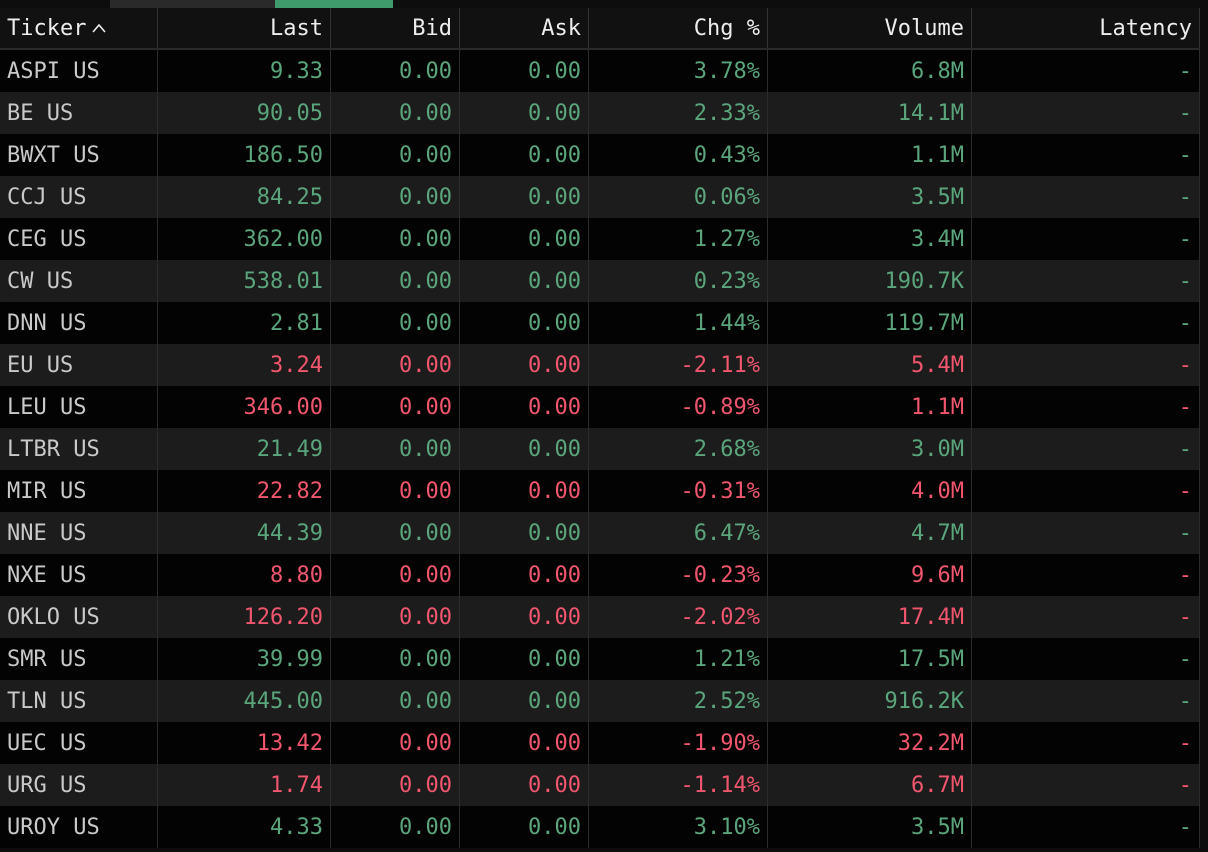  Describe the element at coordinates (870, 323) in the screenshot. I see `cell: 119.7M` at that location.